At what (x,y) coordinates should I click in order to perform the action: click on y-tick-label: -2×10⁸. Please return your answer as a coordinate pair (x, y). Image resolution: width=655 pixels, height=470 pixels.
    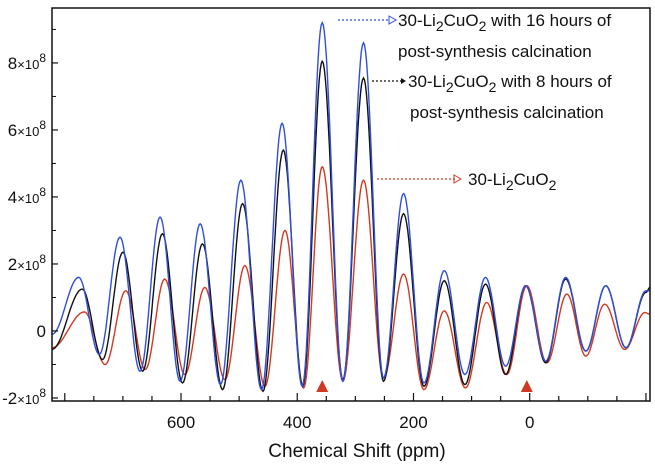
    Looking at the image, I should click on (24, 397).